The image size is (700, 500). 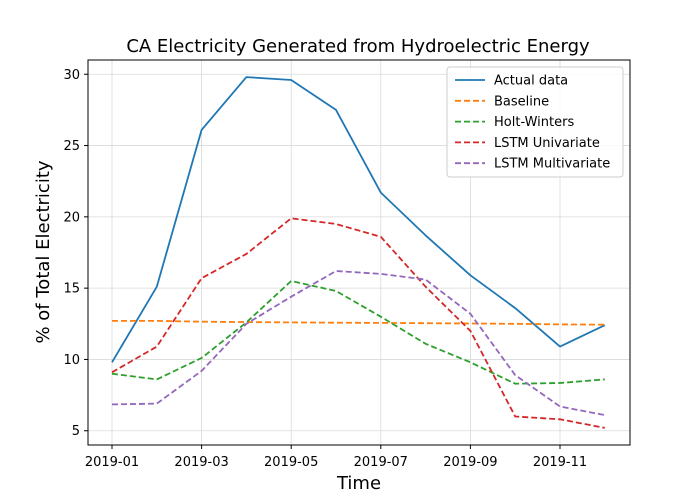 What do you see at coordinates (531, 81) in the screenshot?
I see `legend-label: Actual data` at bounding box center [531, 81].